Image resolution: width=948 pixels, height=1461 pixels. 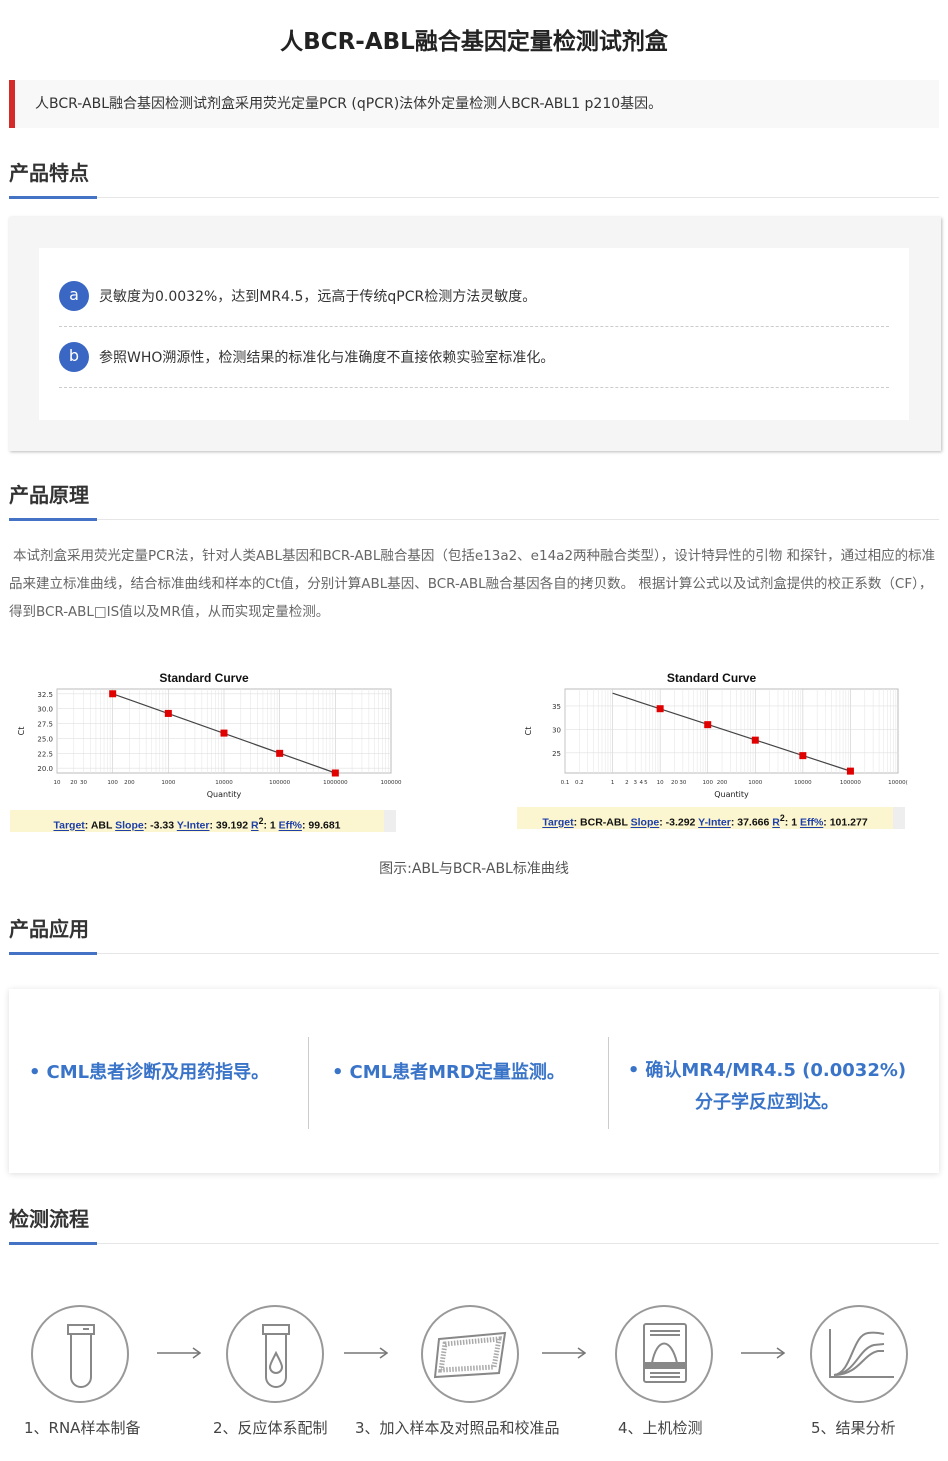 I want to click on test-tube-icon, so click(x=80, y=1354).